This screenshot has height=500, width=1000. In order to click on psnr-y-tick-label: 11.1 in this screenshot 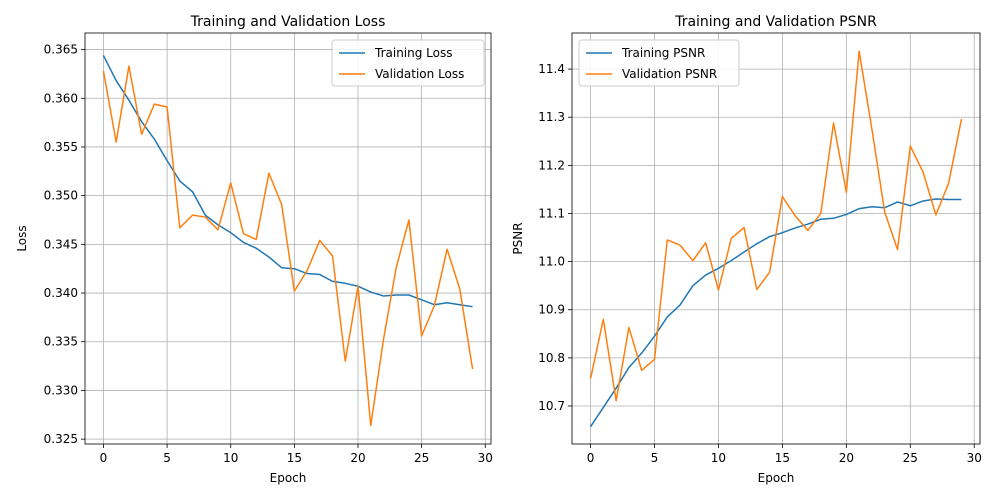, I will do `click(551, 213)`.